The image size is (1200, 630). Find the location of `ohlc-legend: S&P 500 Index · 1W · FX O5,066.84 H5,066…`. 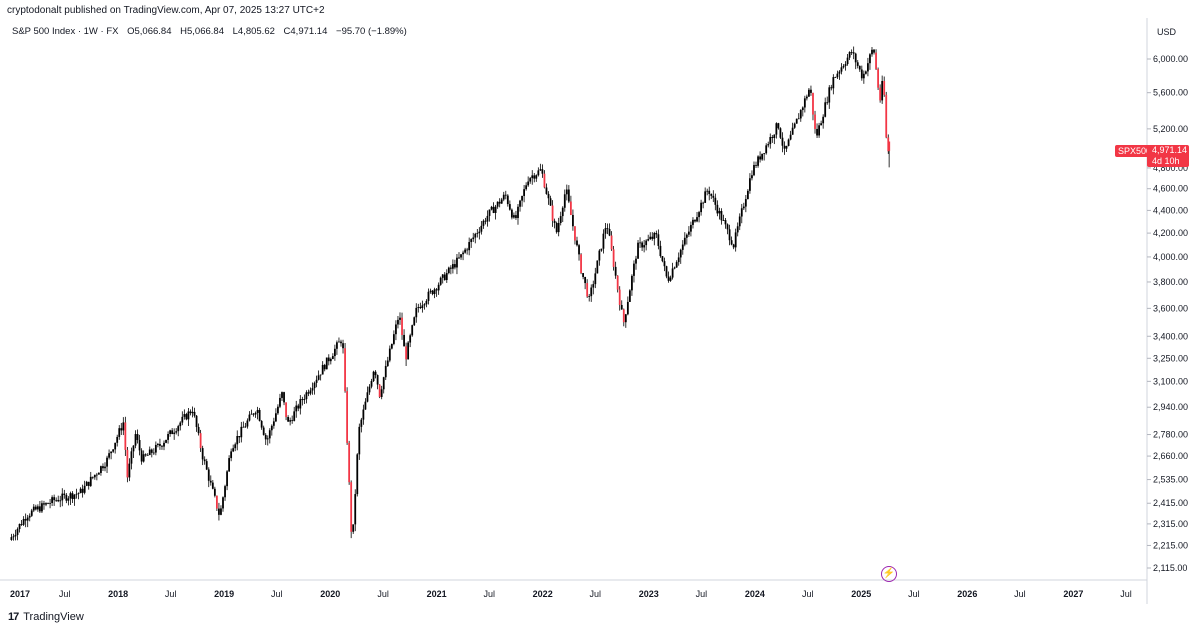

ohlc-legend: S&P 500 Index · 1W · FX O5,066.84 H5,066… is located at coordinates (212, 31).